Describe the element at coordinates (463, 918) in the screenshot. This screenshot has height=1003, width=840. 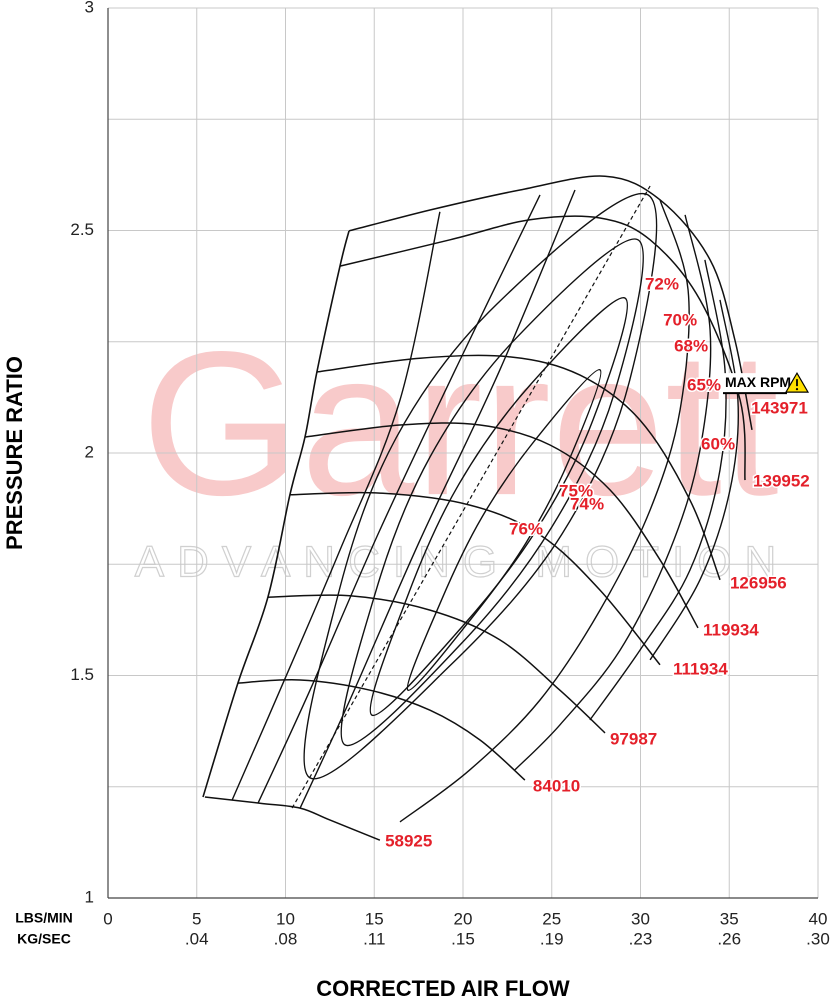
I see `x-tick-label: 20` at that location.